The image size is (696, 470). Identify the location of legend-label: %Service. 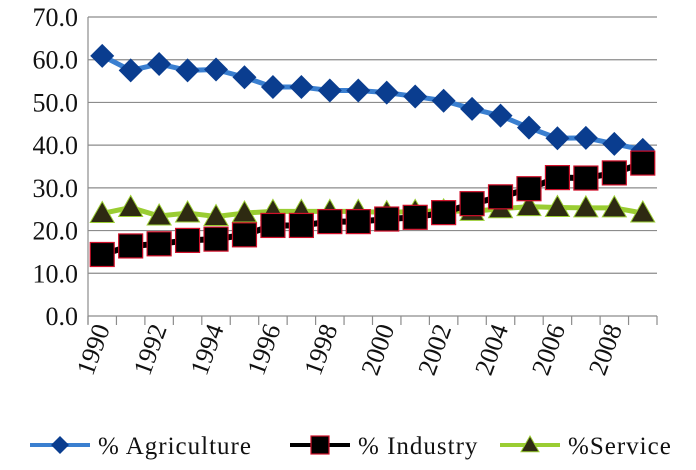
(620, 446).